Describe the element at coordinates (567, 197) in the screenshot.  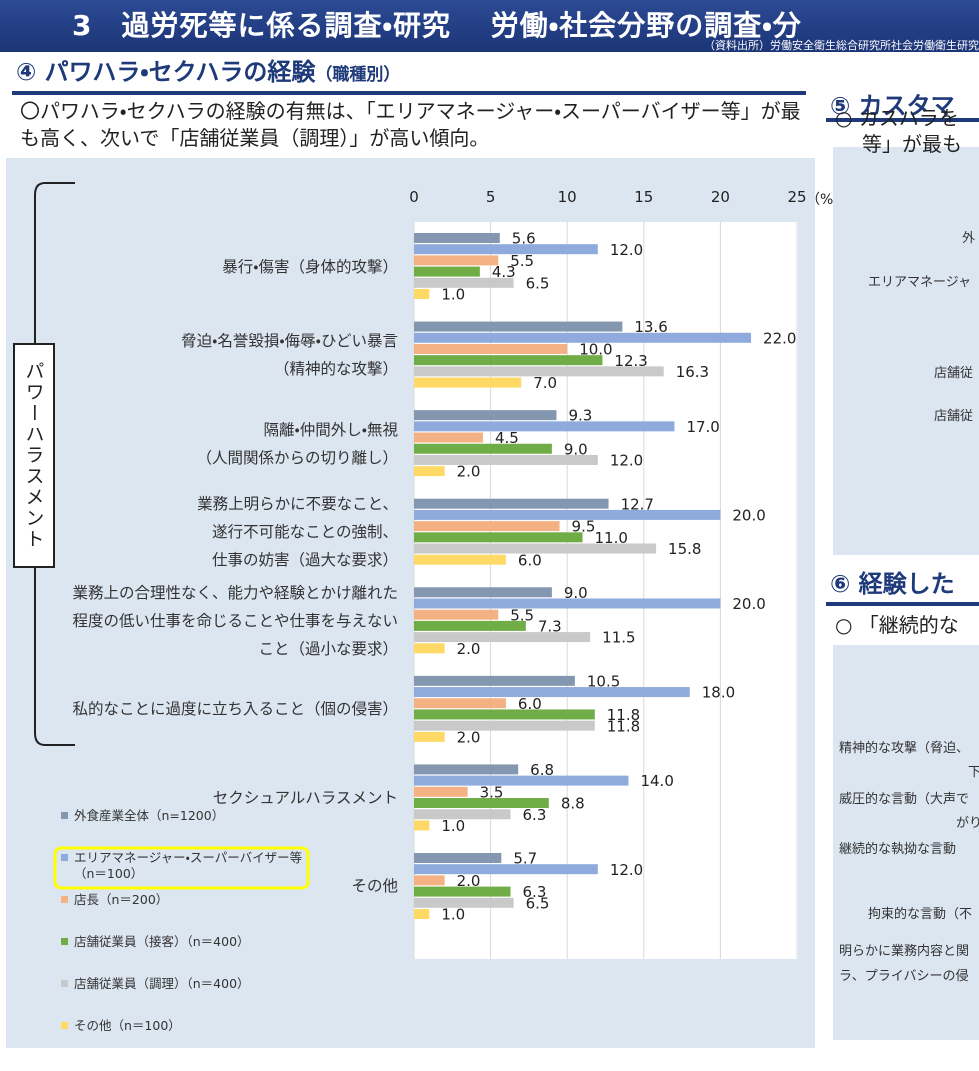
I see `x-tick-label: 10` at that location.